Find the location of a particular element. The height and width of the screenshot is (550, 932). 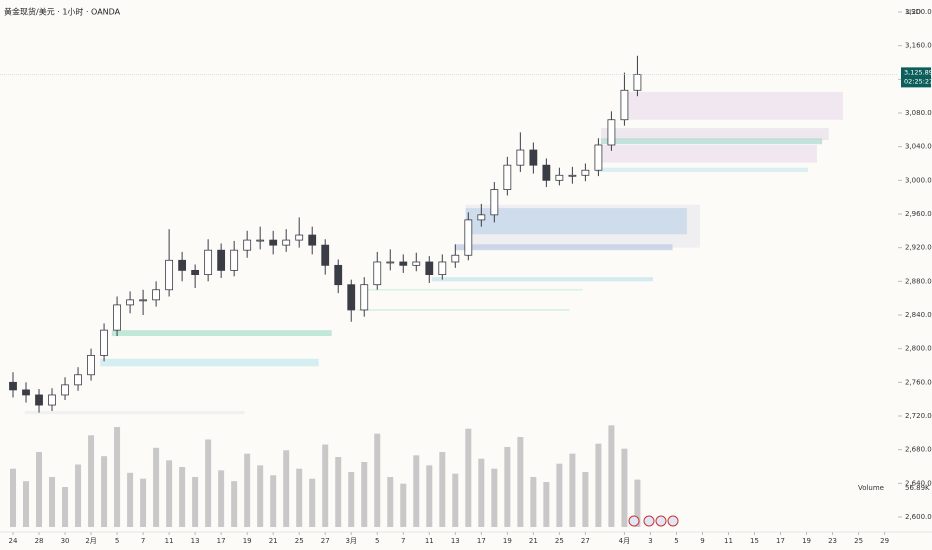

last-price-box is located at coordinates (916, 77).